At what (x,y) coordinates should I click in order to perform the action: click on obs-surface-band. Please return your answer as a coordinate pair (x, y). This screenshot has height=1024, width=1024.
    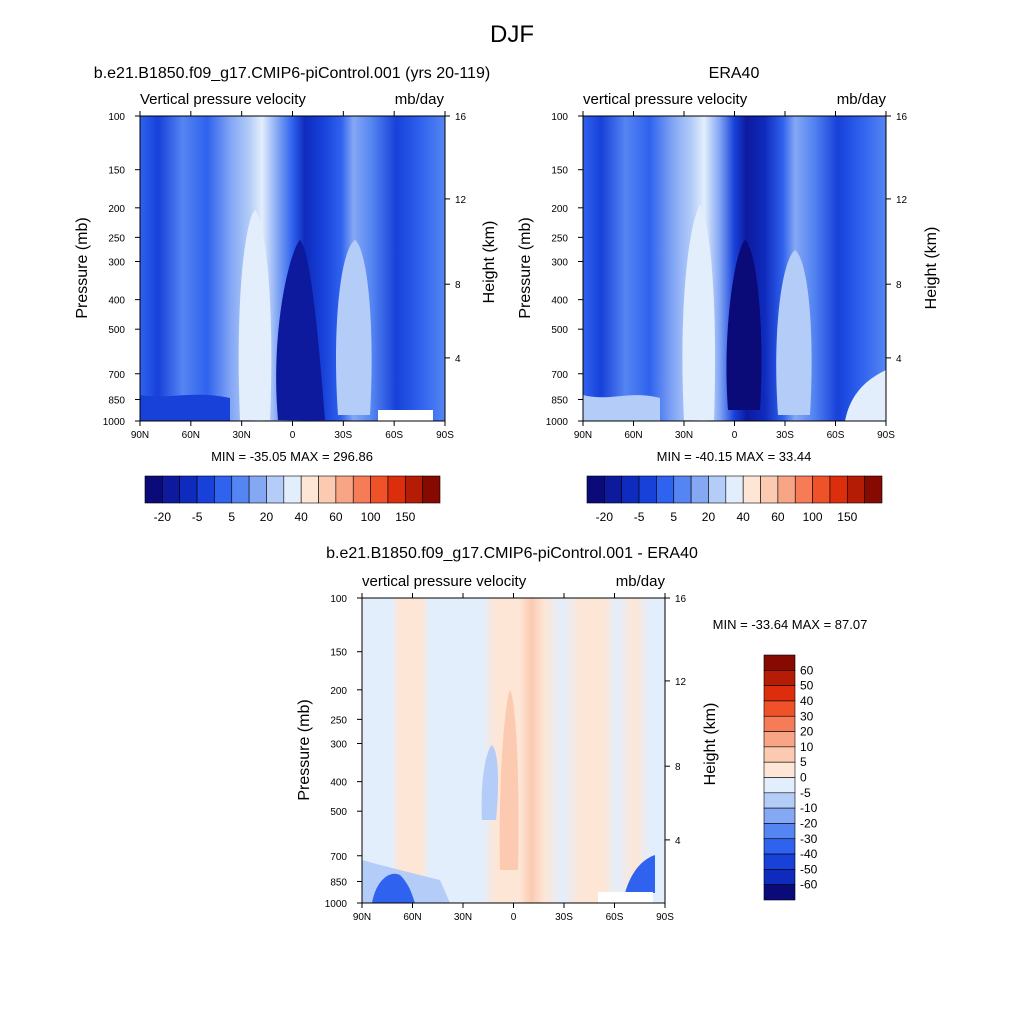
    Looking at the image, I should click on (621, 408).